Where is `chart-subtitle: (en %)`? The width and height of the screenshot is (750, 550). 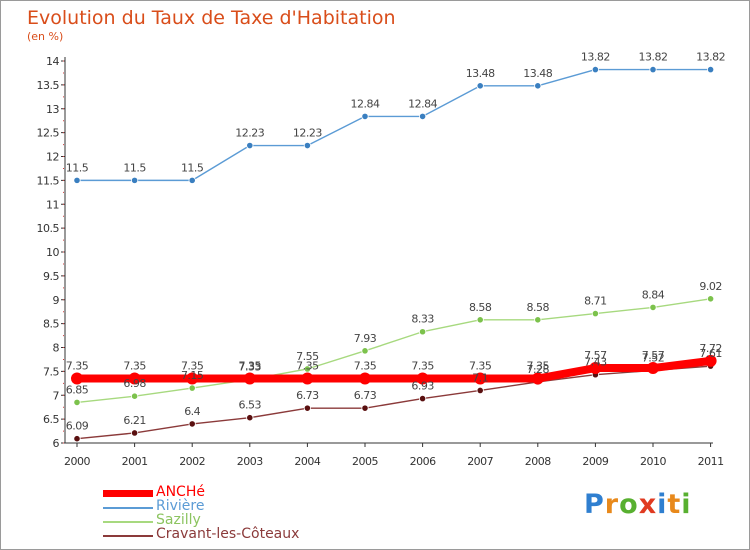 chart-subtitle: (en %) is located at coordinates (45, 36).